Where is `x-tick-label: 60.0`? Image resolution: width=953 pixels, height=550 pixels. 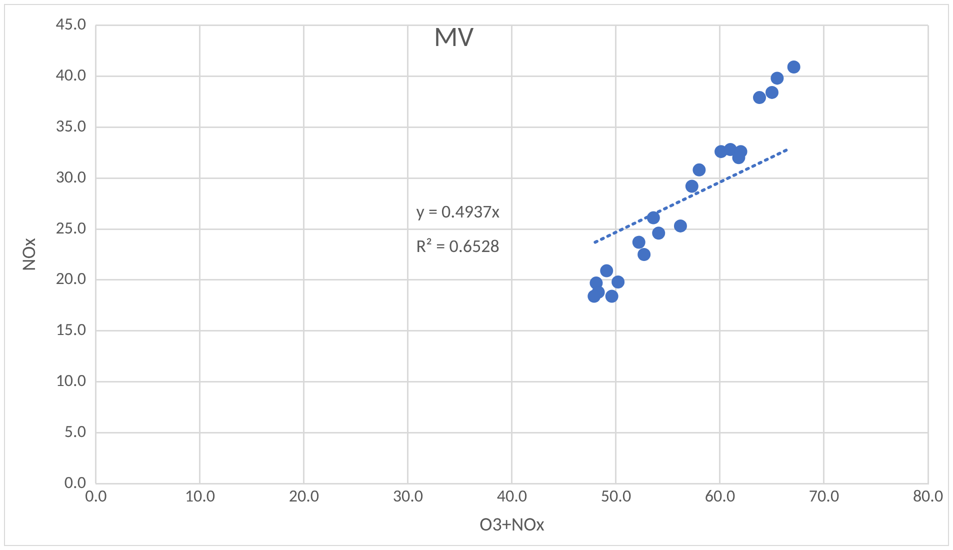
x-tick-label: 60.0 is located at coordinates (720, 495).